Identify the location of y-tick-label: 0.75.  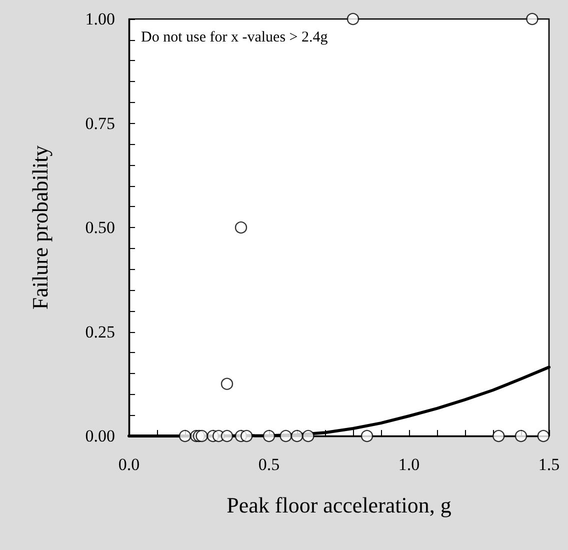
(100, 123).